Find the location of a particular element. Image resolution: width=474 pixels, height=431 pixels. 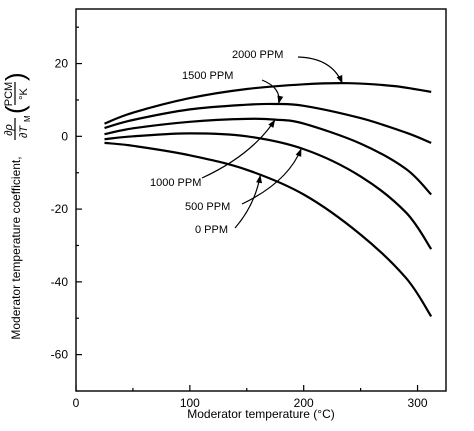

x-tick-label-100: 100 is located at coordinates (190, 403).